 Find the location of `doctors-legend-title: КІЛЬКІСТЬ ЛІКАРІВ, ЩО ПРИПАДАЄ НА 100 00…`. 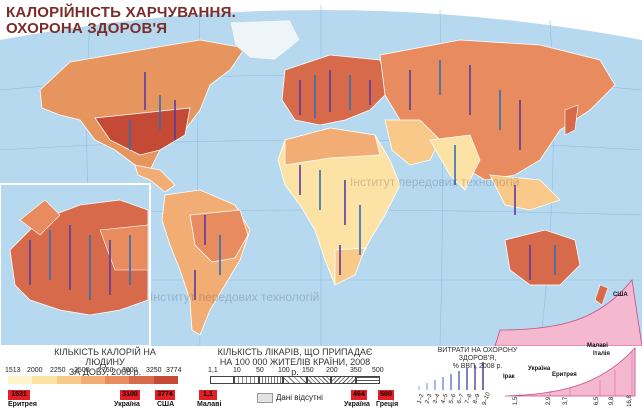

doctors-legend-title: КІЛЬКІСТЬ ЛІКАРІВ, ЩО ПРИПАДАЄ НА 100 00… is located at coordinates (295, 362).